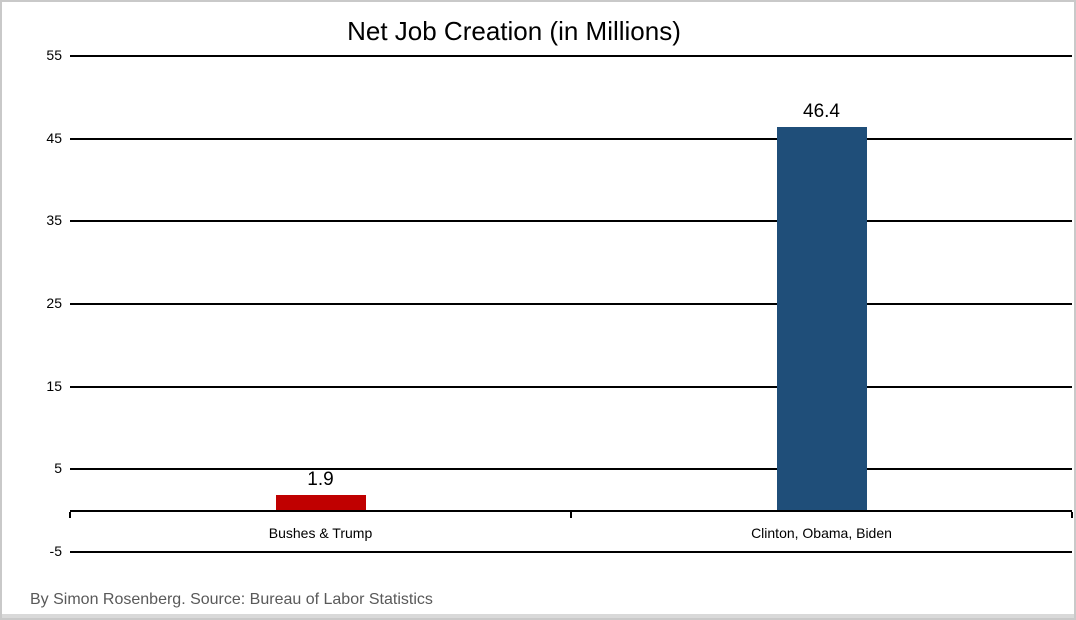 This screenshot has width=1076, height=620. Describe the element at coordinates (54, 55) in the screenshot. I see `y-axis-tick-label: 55` at that location.